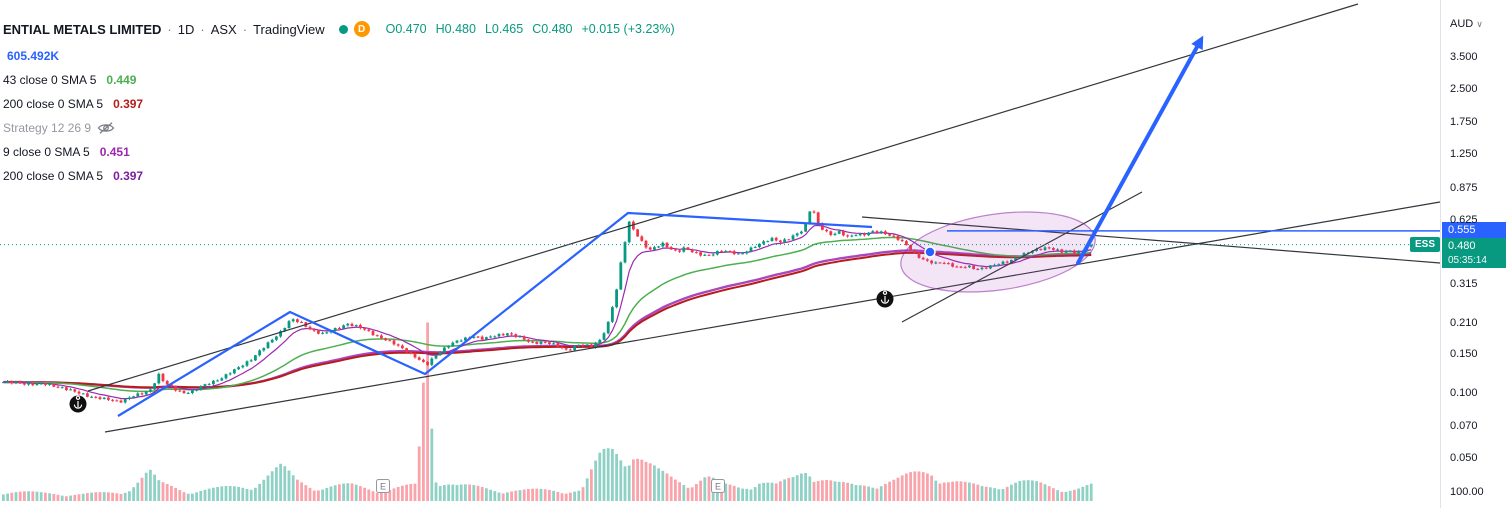 The width and height of the screenshot is (1511, 508). What do you see at coordinates (339, 104) in the screenshot?
I see `legend-row-ma-200: 200 close 0 SMA 5 0.397` at bounding box center [339, 104].